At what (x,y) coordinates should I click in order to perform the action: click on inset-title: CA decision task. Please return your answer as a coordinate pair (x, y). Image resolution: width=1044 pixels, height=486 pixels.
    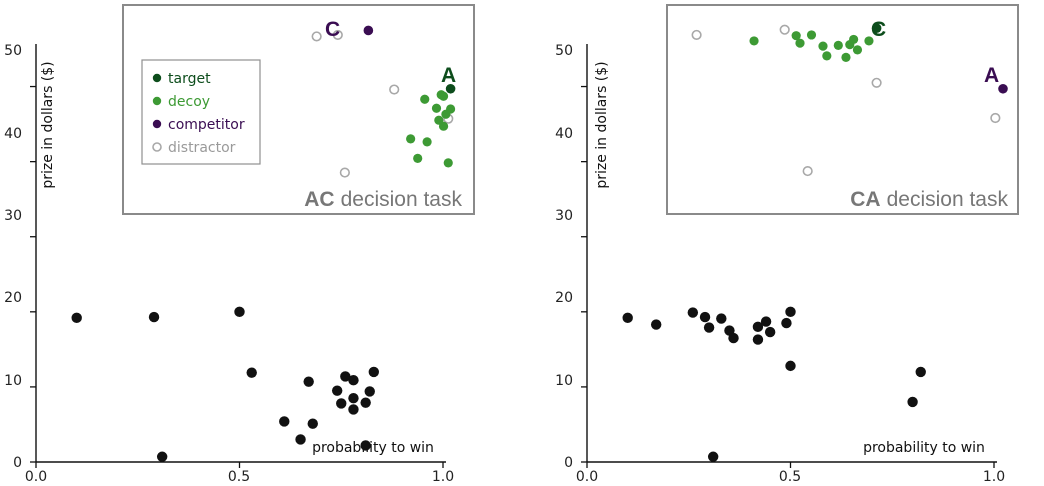
    Looking at the image, I should click on (929, 199).